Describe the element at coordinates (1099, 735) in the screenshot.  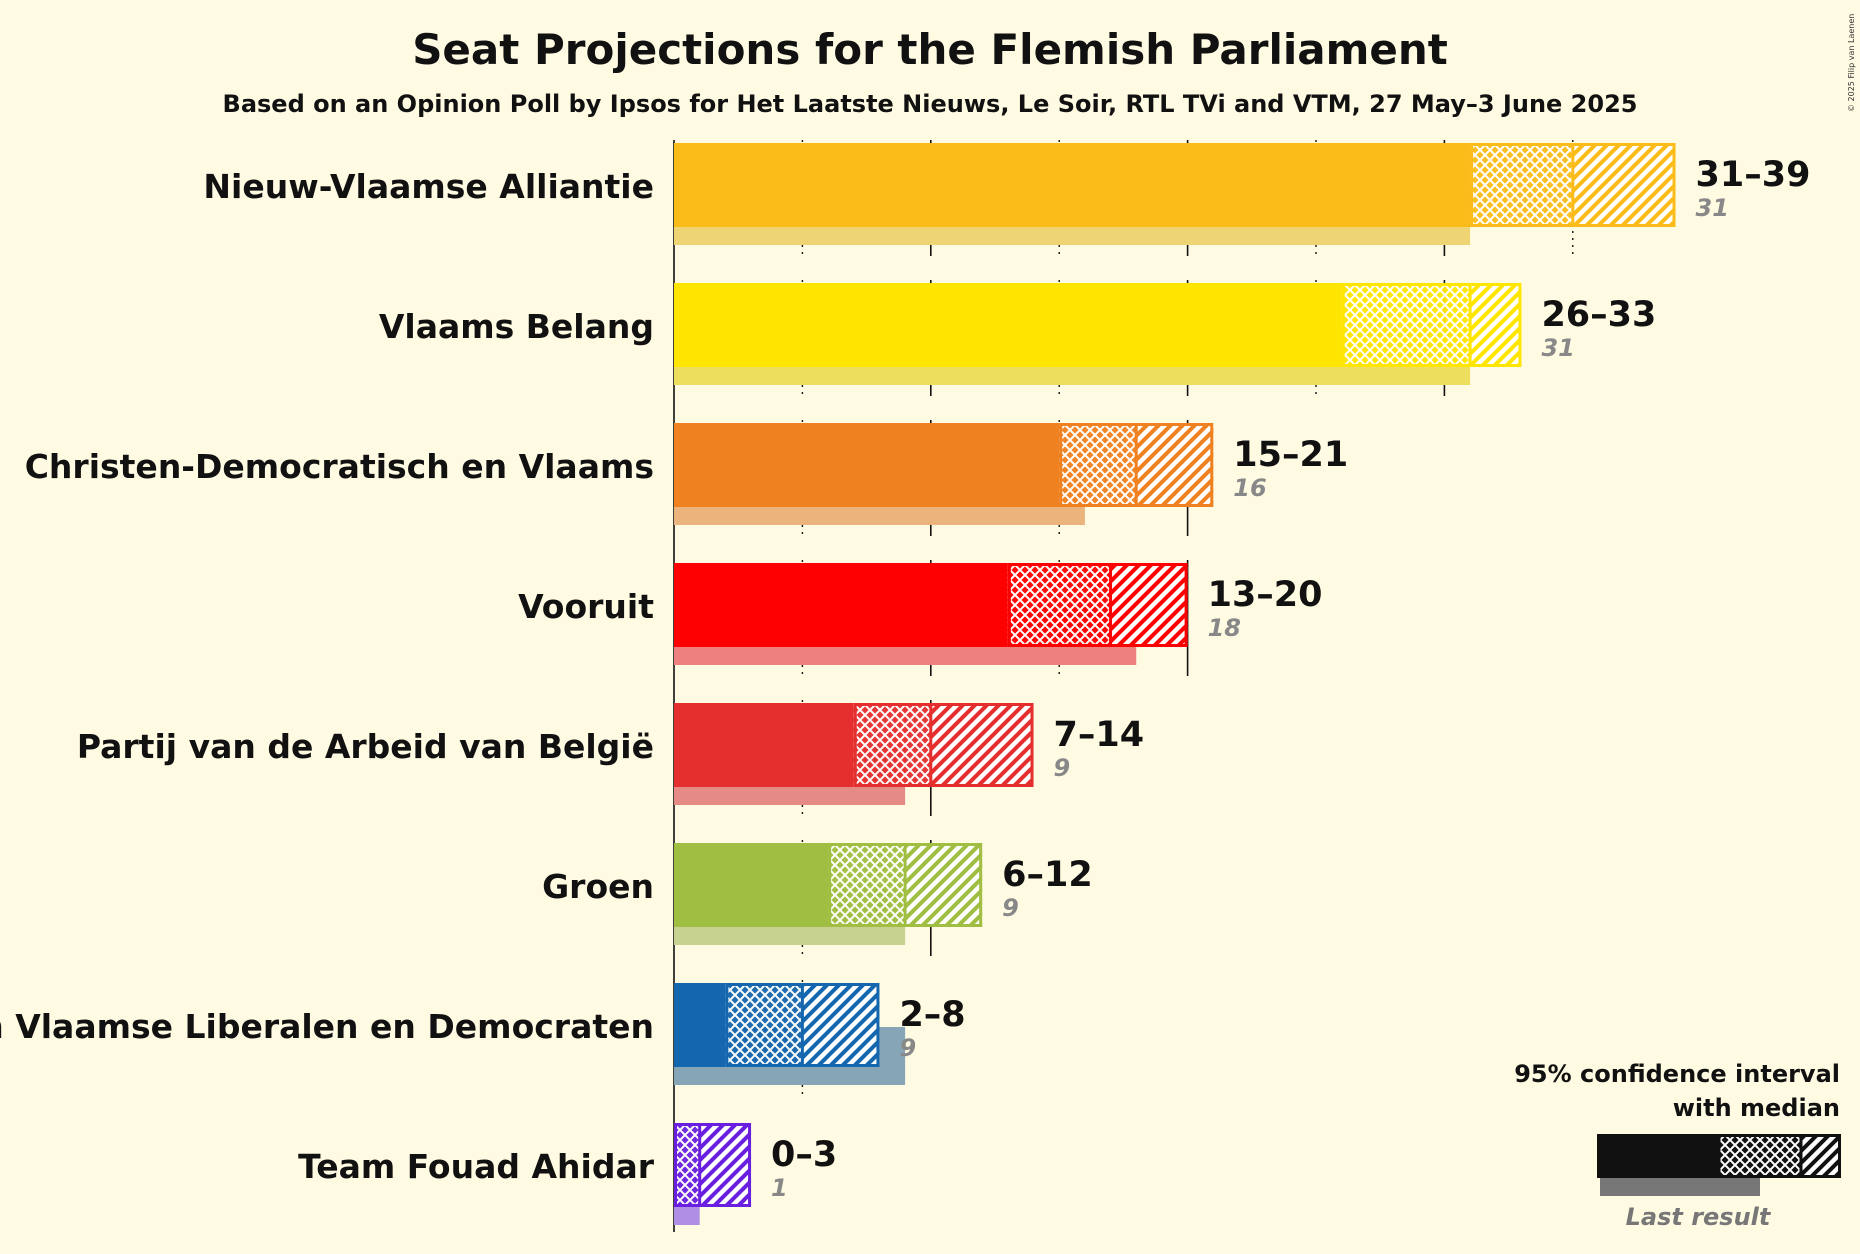
I see `range-label: 7–14` at that location.